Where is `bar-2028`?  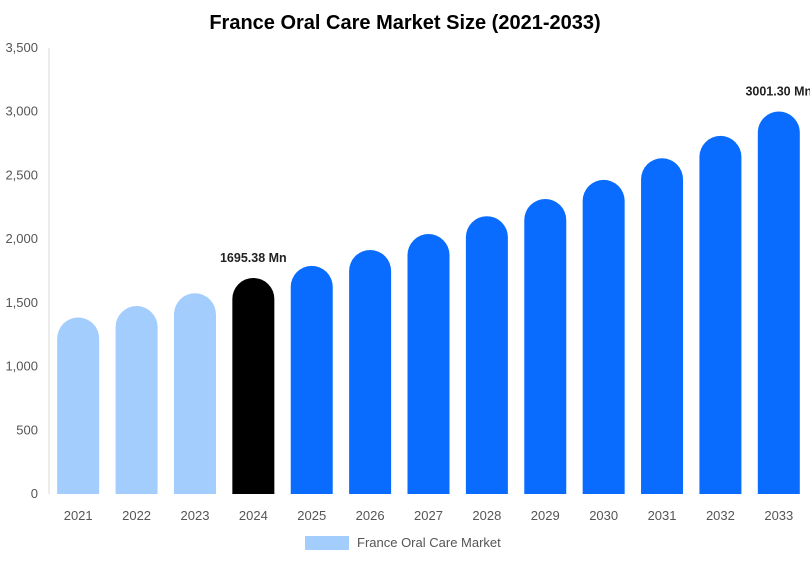
bar-2028 is located at coordinates (486, 355).